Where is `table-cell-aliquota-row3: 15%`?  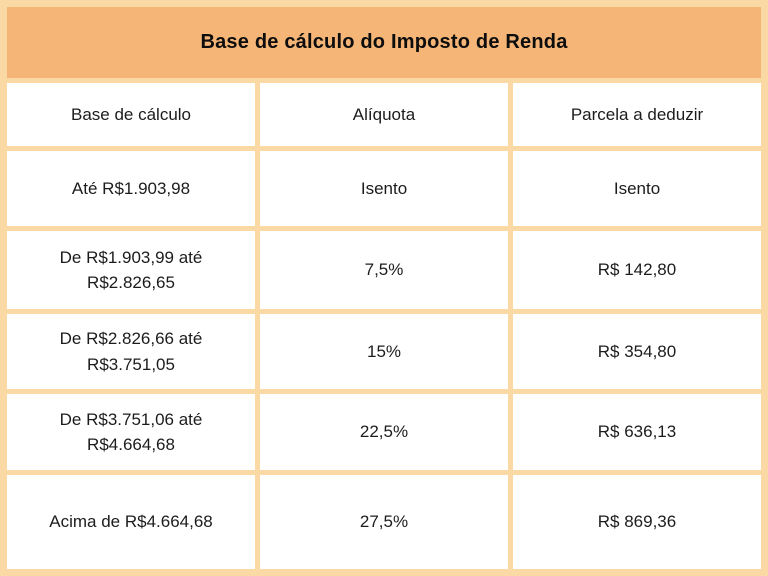 table-cell-aliquota-row3: 15% is located at coordinates (384, 351).